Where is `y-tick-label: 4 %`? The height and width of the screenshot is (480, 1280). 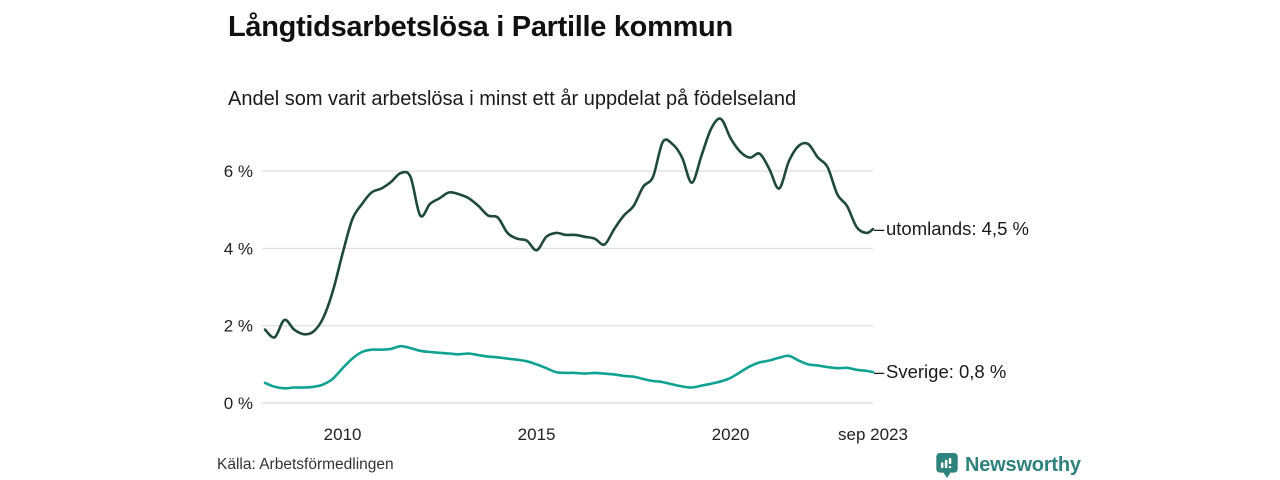
y-tick-label: 4 % is located at coordinates (238, 248).